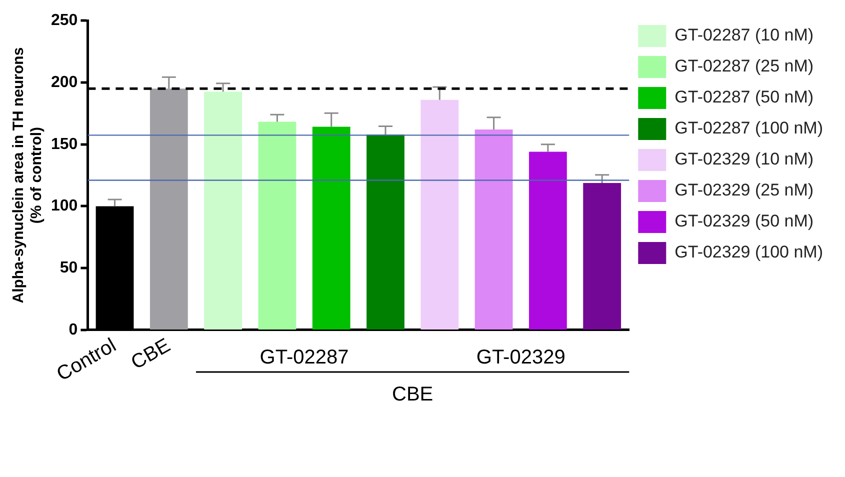 This screenshot has height=477, width=845. I want to click on text: GT-02287, so click(304, 357).